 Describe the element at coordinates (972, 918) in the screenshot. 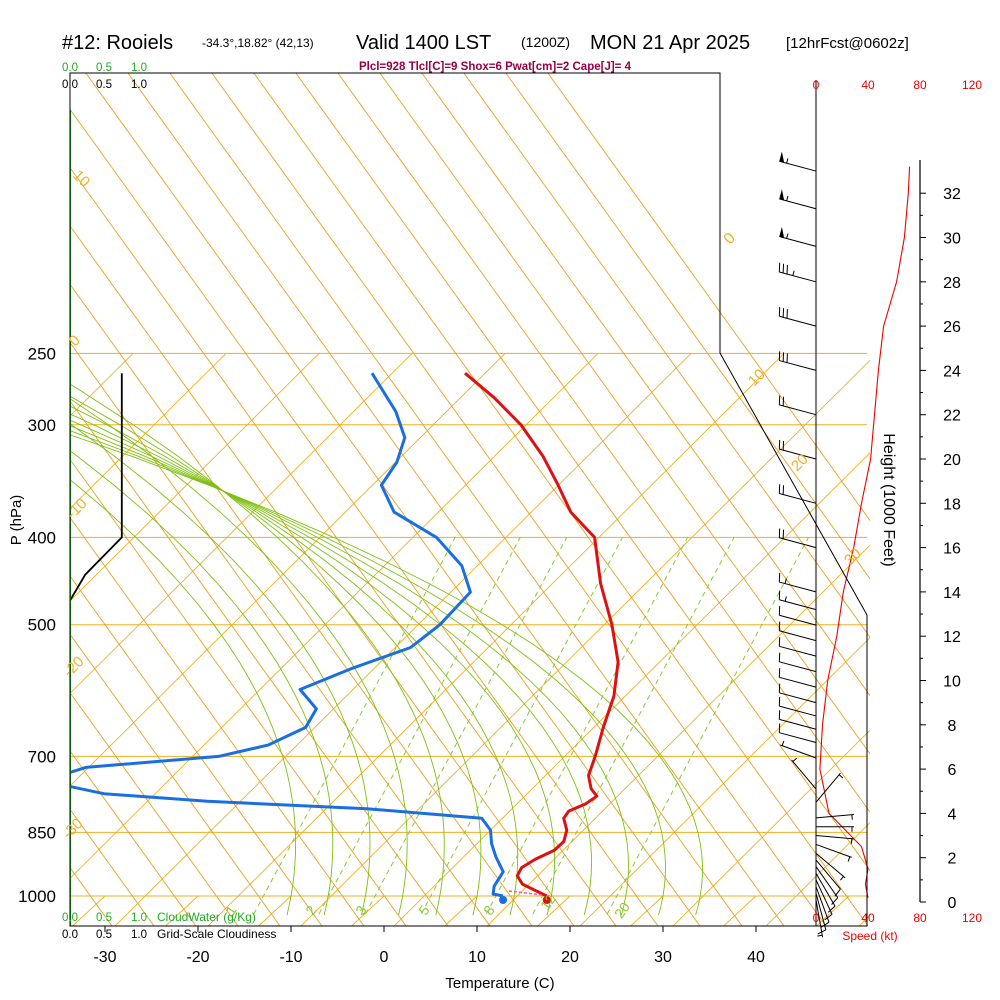

I see `speed-tick-label-bottom: 120` at that location.